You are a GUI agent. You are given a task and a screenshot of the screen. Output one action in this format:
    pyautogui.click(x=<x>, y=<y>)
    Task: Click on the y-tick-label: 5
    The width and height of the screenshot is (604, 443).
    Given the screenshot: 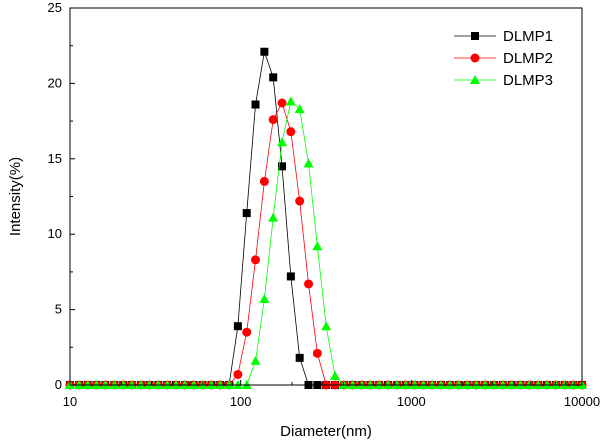 What is the action you would take?
    pyautogui.click(x=58, y=309)
    